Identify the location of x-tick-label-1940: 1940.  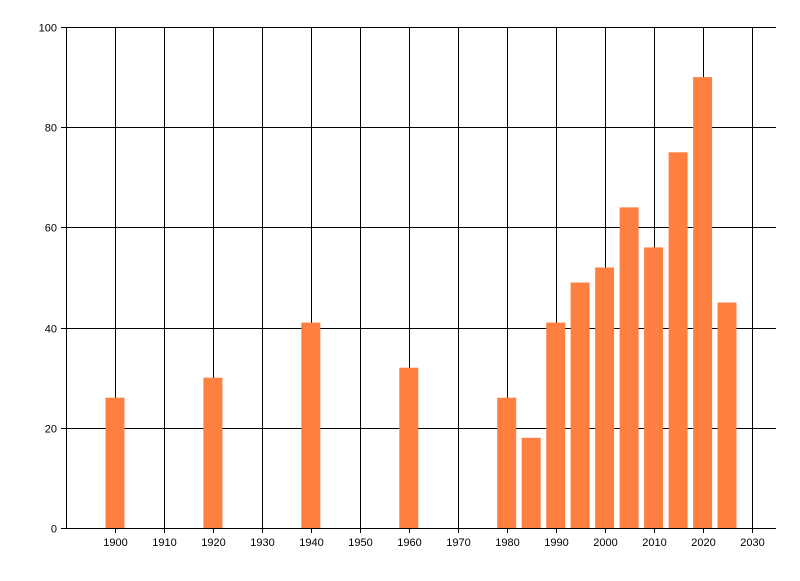
(311, 543).